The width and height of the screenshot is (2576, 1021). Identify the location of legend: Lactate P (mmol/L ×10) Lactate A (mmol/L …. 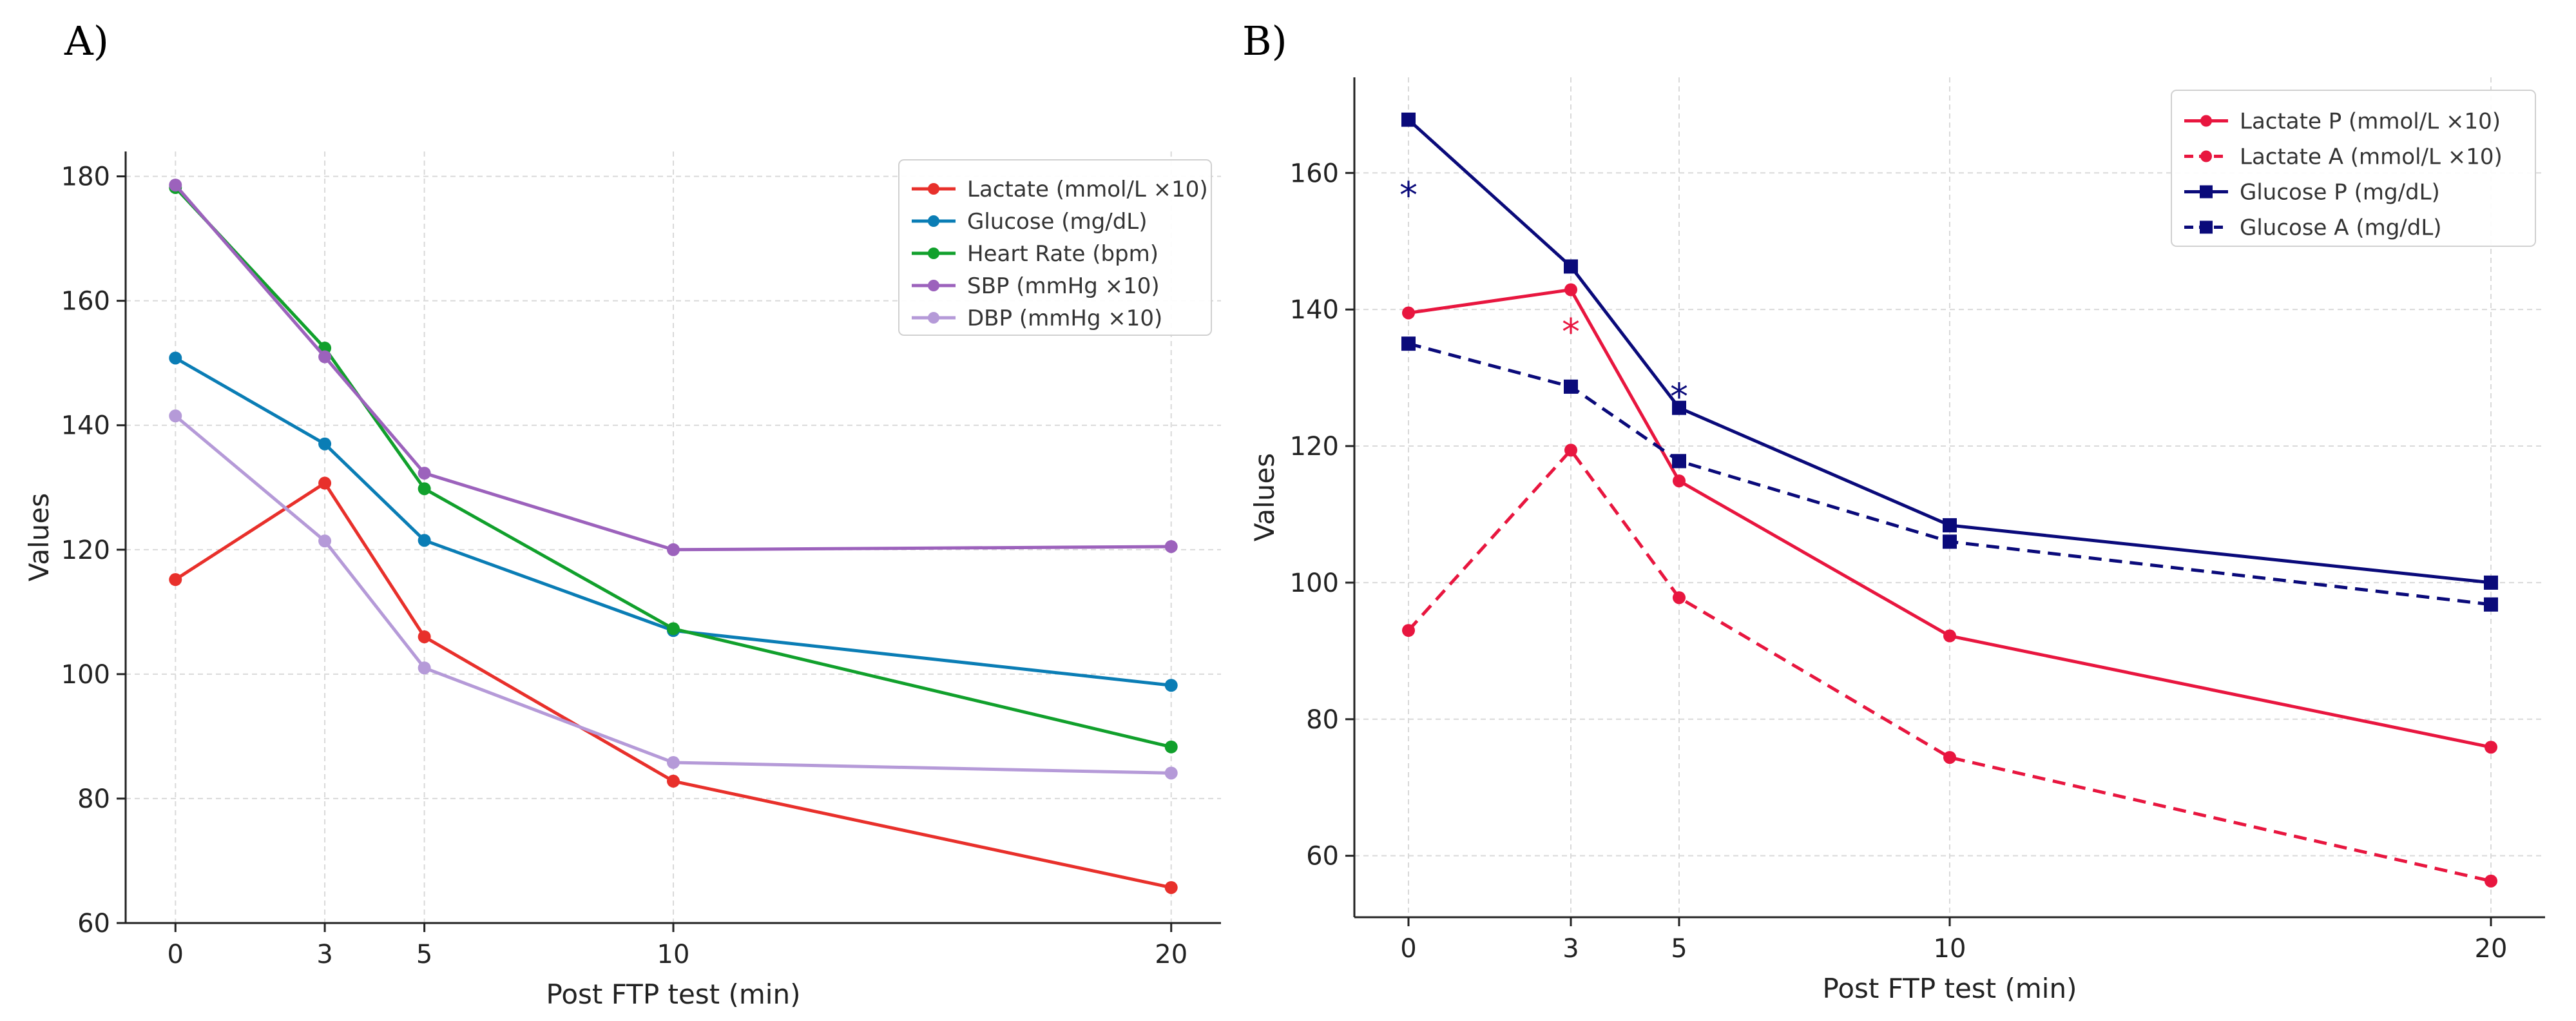
(2353, 168).